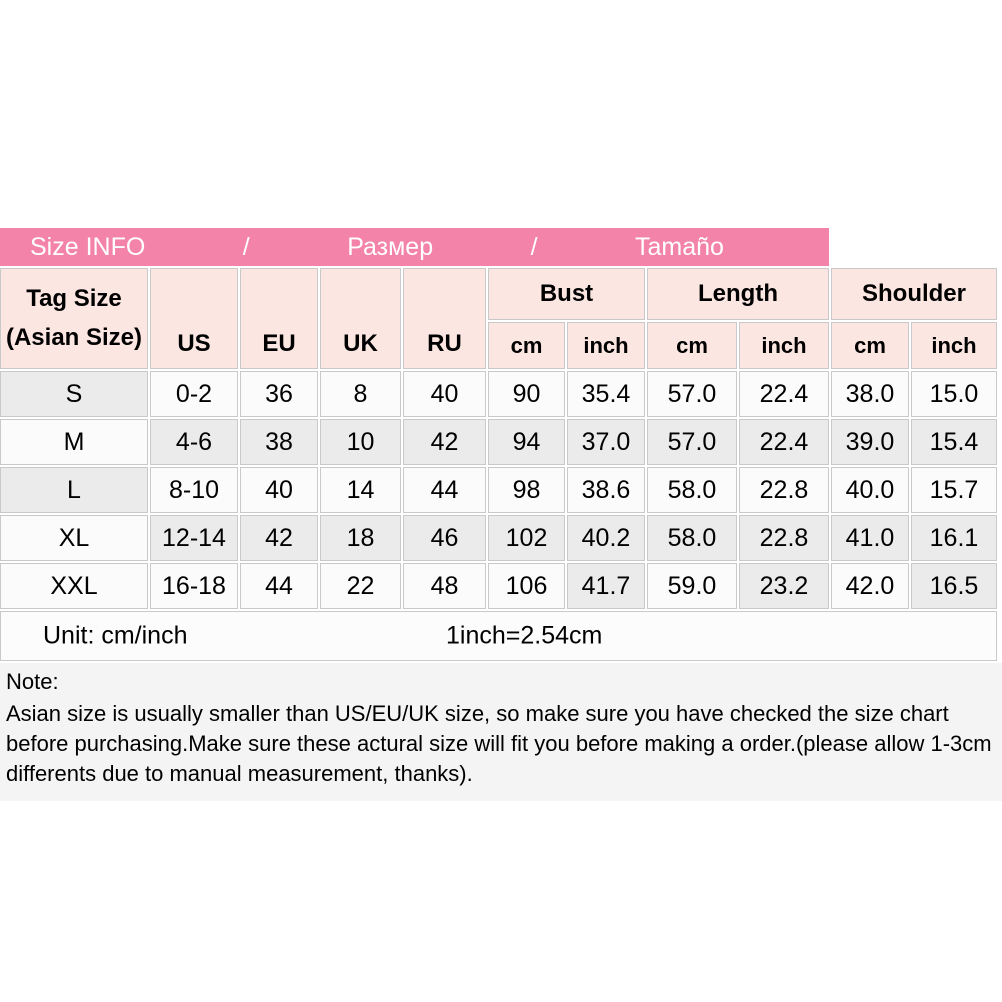 The width and height of the screenshot is (1002, 1002). Describe the element at coordinates (279, 490) in the screenshot. I see `eu-cell: 40` at that location.